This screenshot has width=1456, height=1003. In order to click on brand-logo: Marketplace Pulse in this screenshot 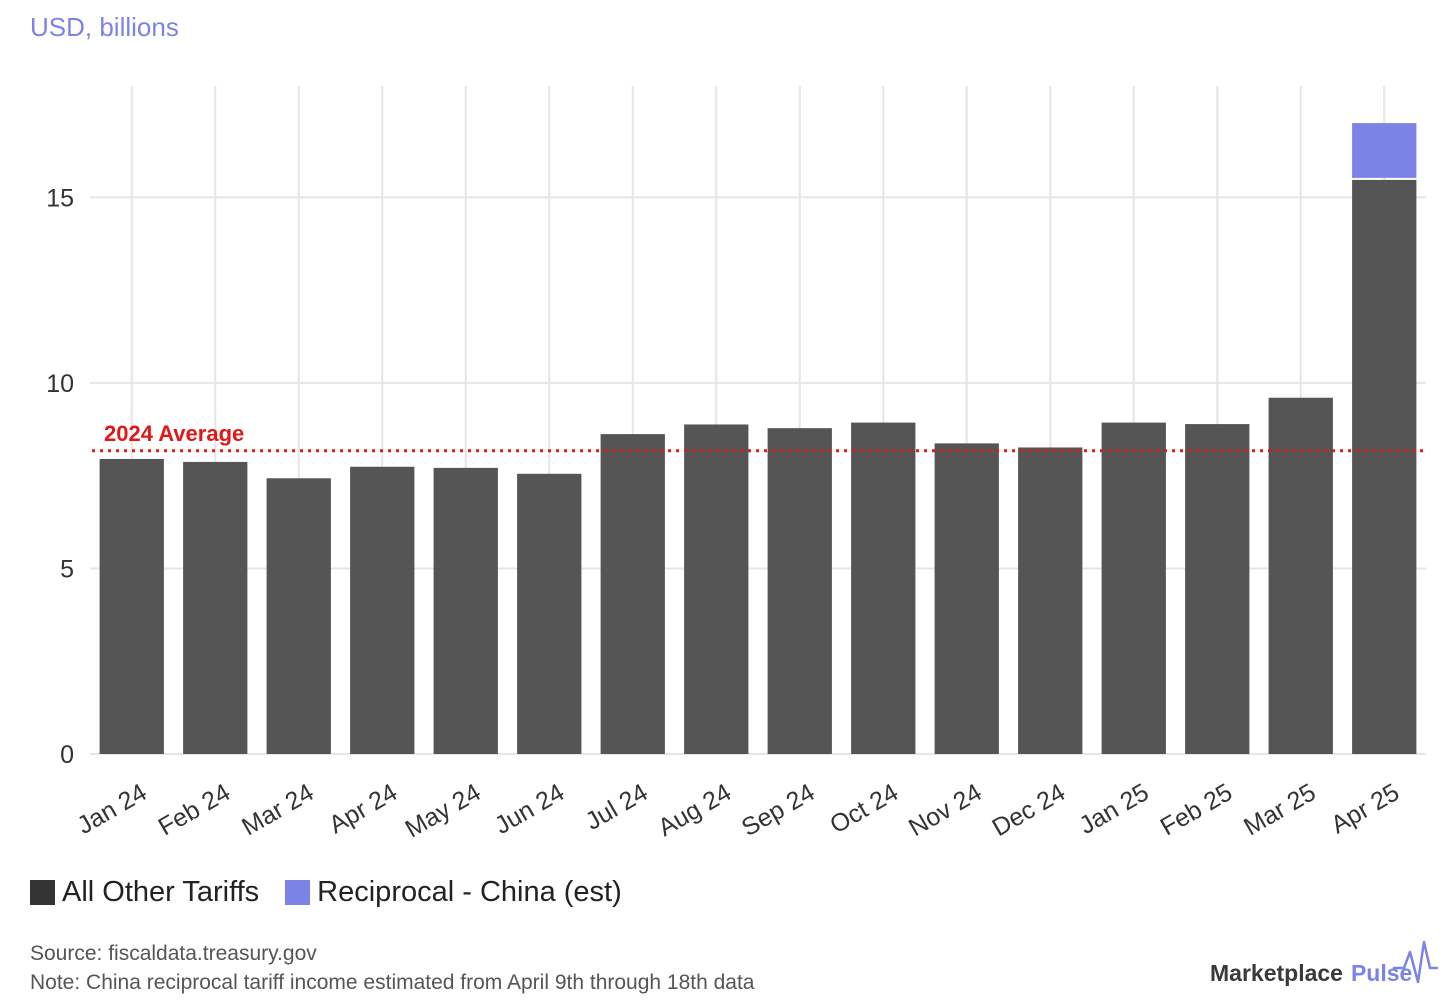, I will do `click(1311, 973)`.